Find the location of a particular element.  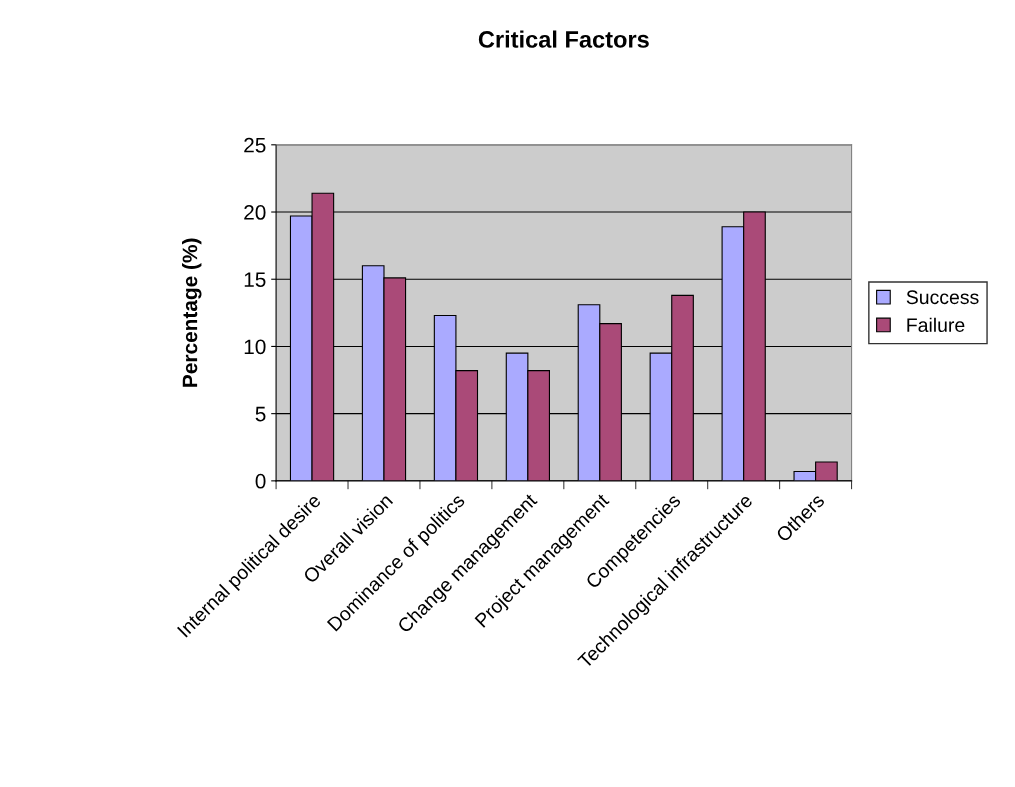

y-tick-label: 0 is located at coordinates (260, 481).